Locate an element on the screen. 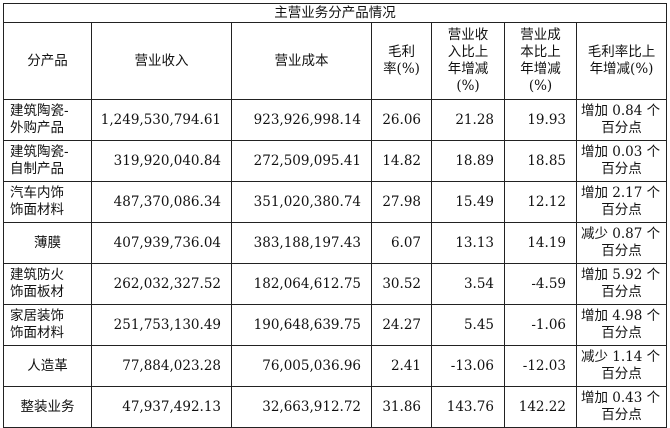 The height and width of the screenshot is (428, 670). product-text: 人造革 is located at coordinates (47, 365).